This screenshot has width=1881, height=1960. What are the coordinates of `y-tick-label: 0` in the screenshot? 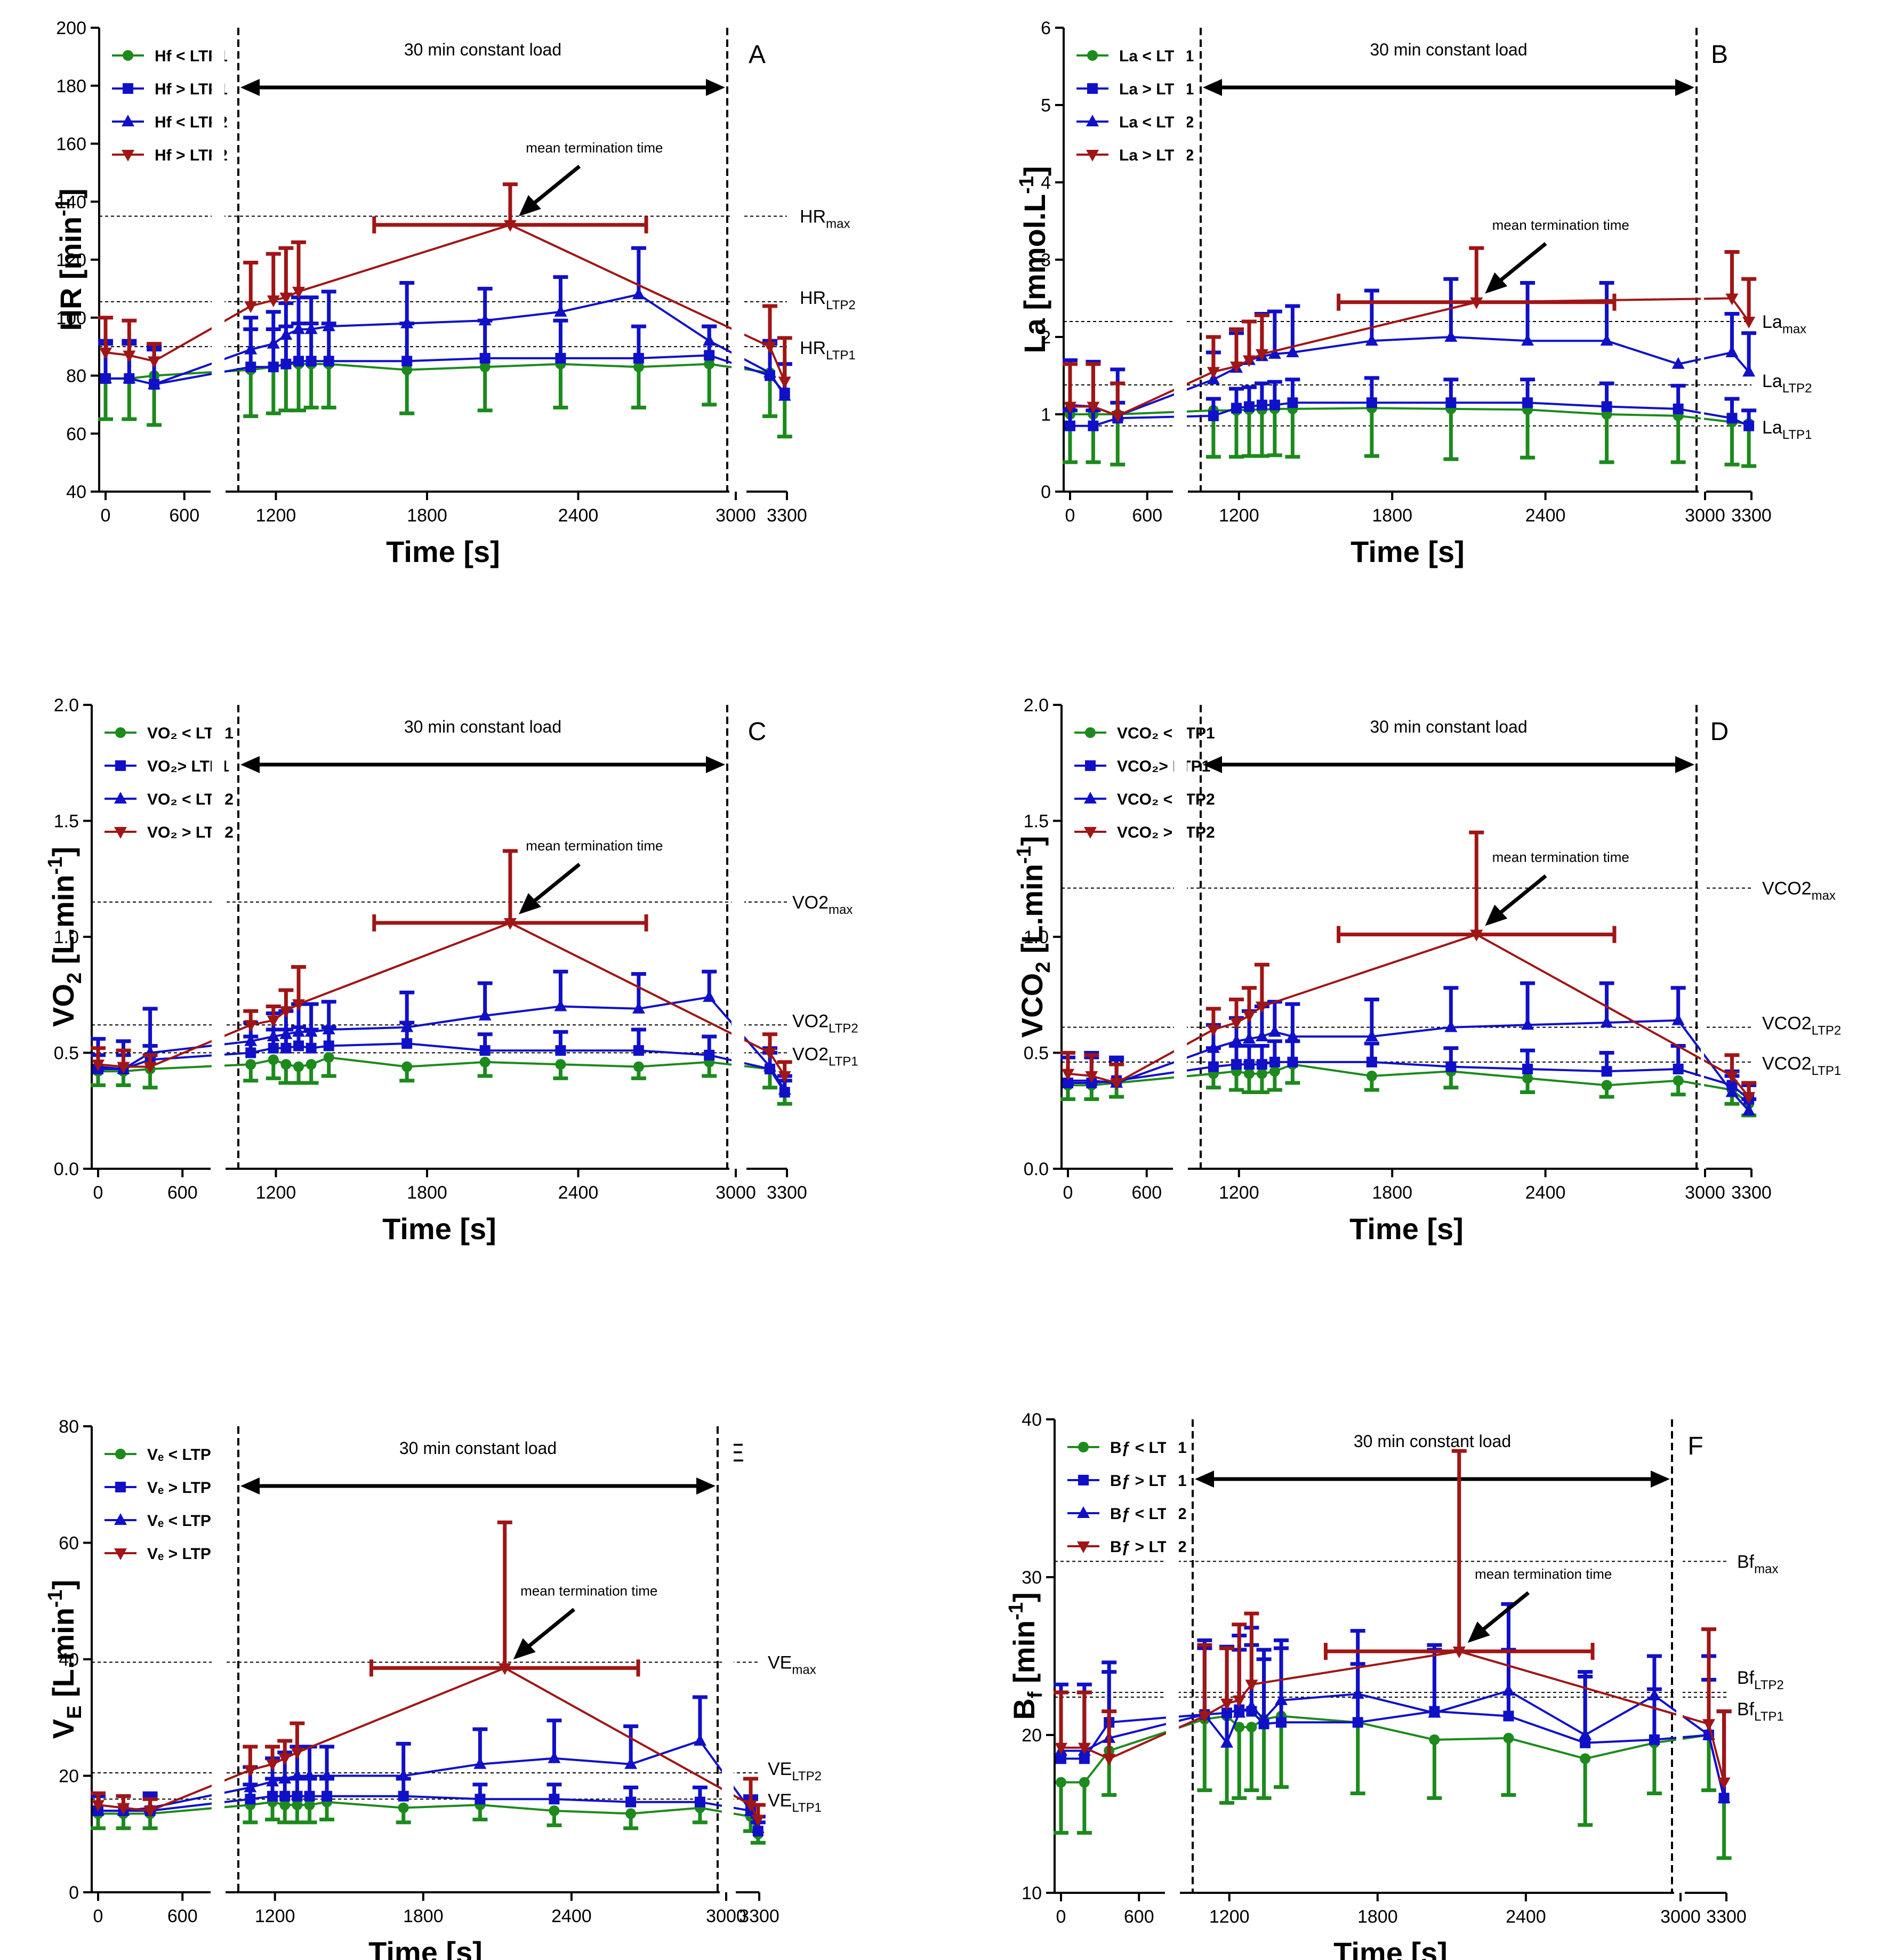 It's located at (1046, 492).